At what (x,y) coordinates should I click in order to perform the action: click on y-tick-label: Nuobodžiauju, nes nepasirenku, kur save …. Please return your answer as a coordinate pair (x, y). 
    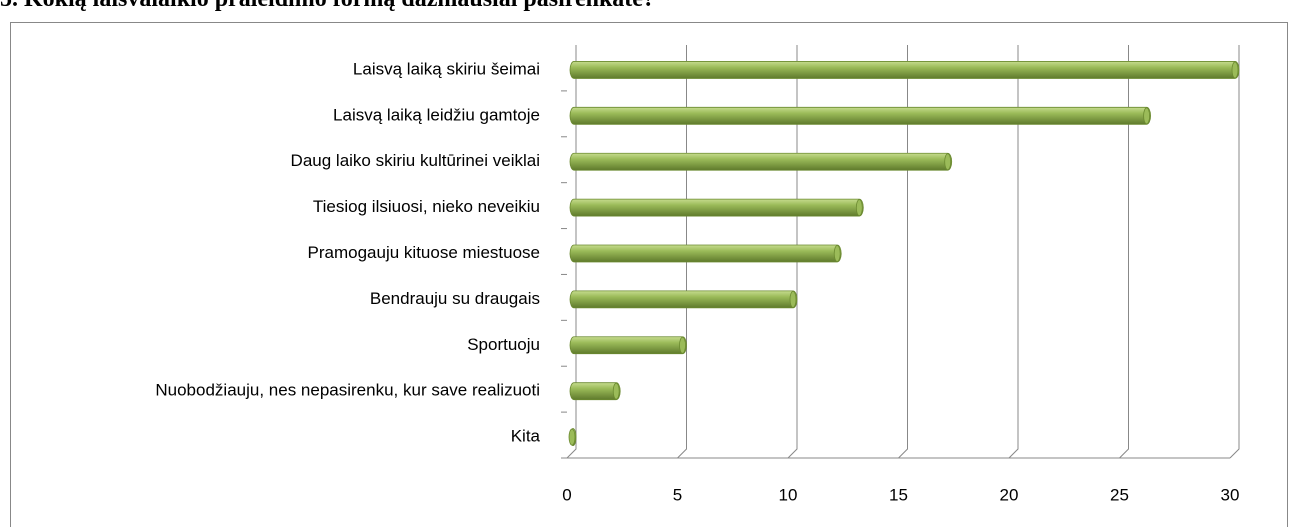
    Looking at the image, I should click on (347, 390).